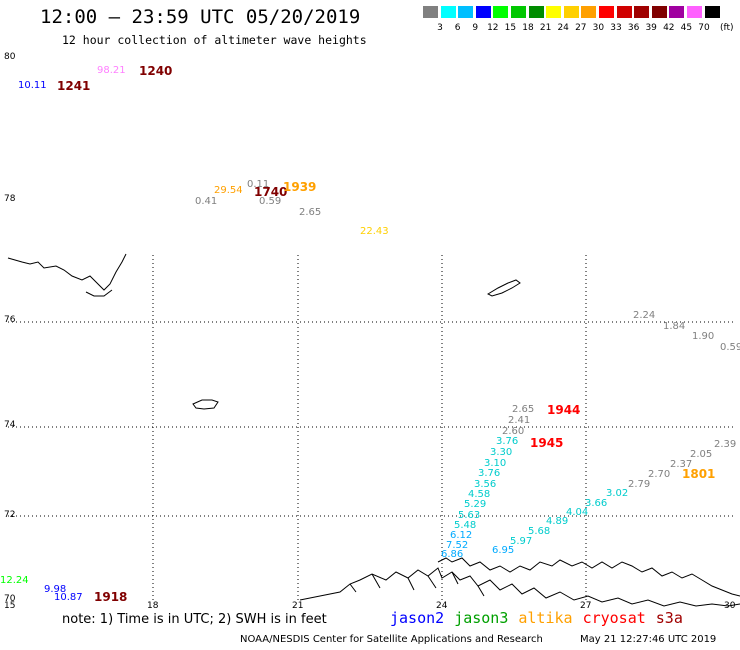  I want to click on map-title: 12:00 – 23:59 UTC 05/20/2019, so click(200, 17).